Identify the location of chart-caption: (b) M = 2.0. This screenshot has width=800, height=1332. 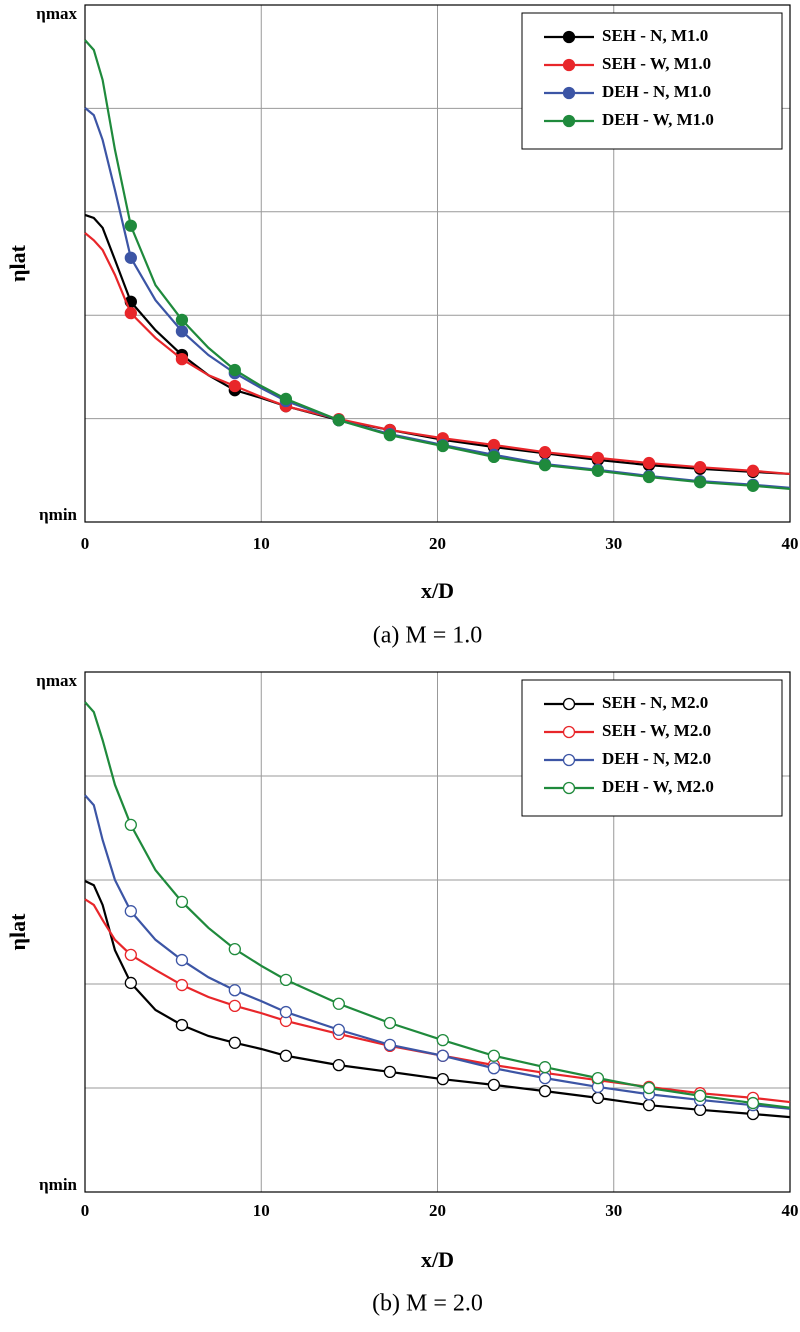
(427, 1304).